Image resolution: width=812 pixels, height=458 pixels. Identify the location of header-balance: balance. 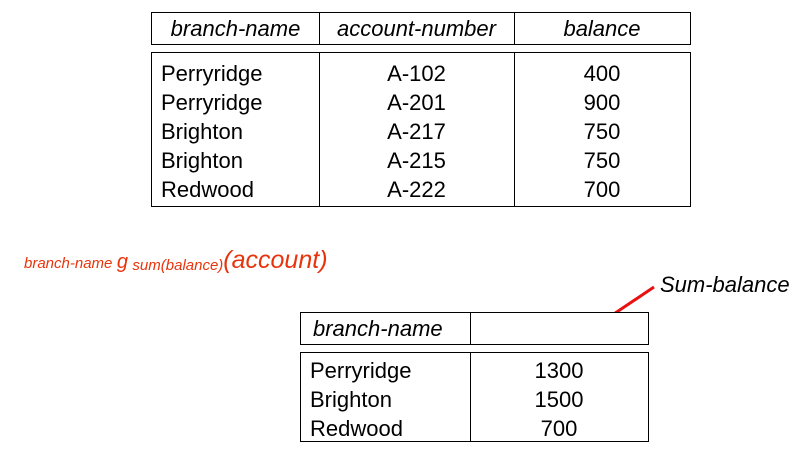
(602, 28).